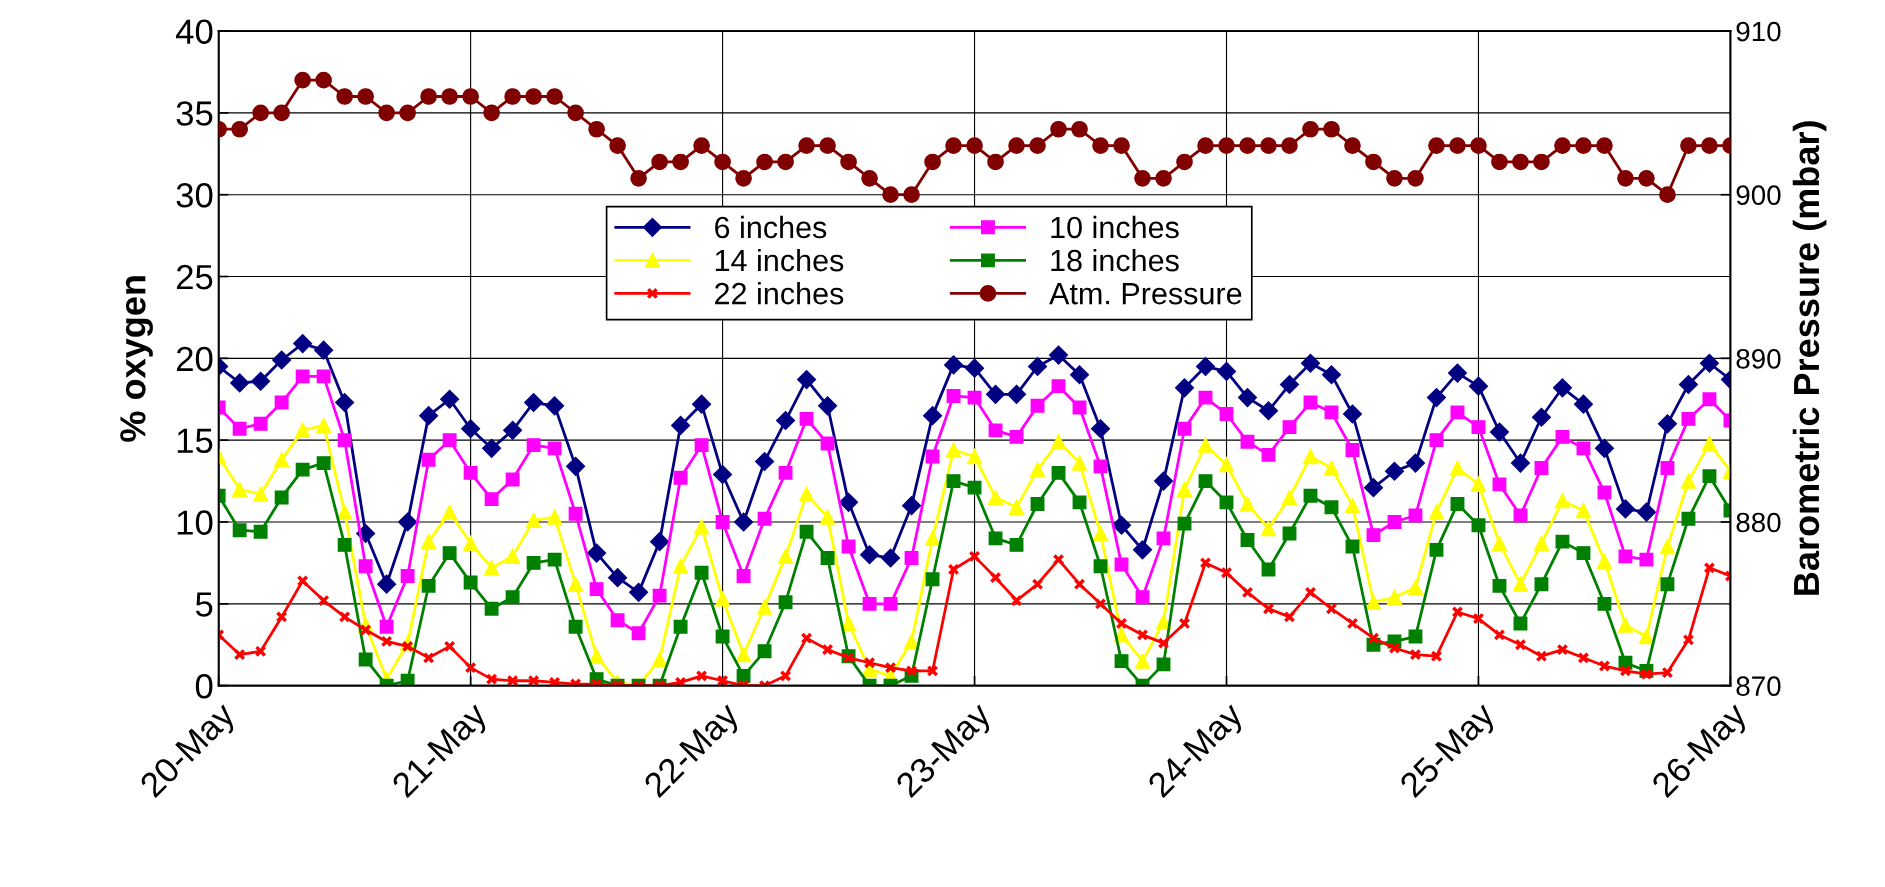 The height and width of the screenshot is (887, 1885). I want to click on legend-label: 18 inches, so click(1115, 260).